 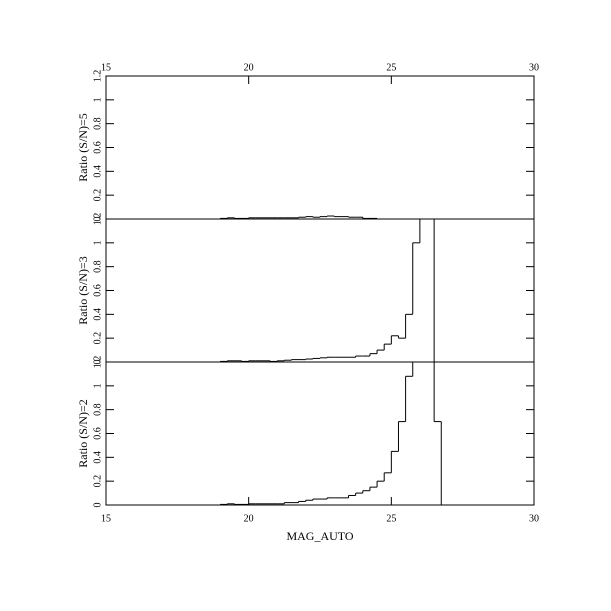 I want to click on y-axis-label: Ratio (S/N)=2, so click(x=83, y=433).